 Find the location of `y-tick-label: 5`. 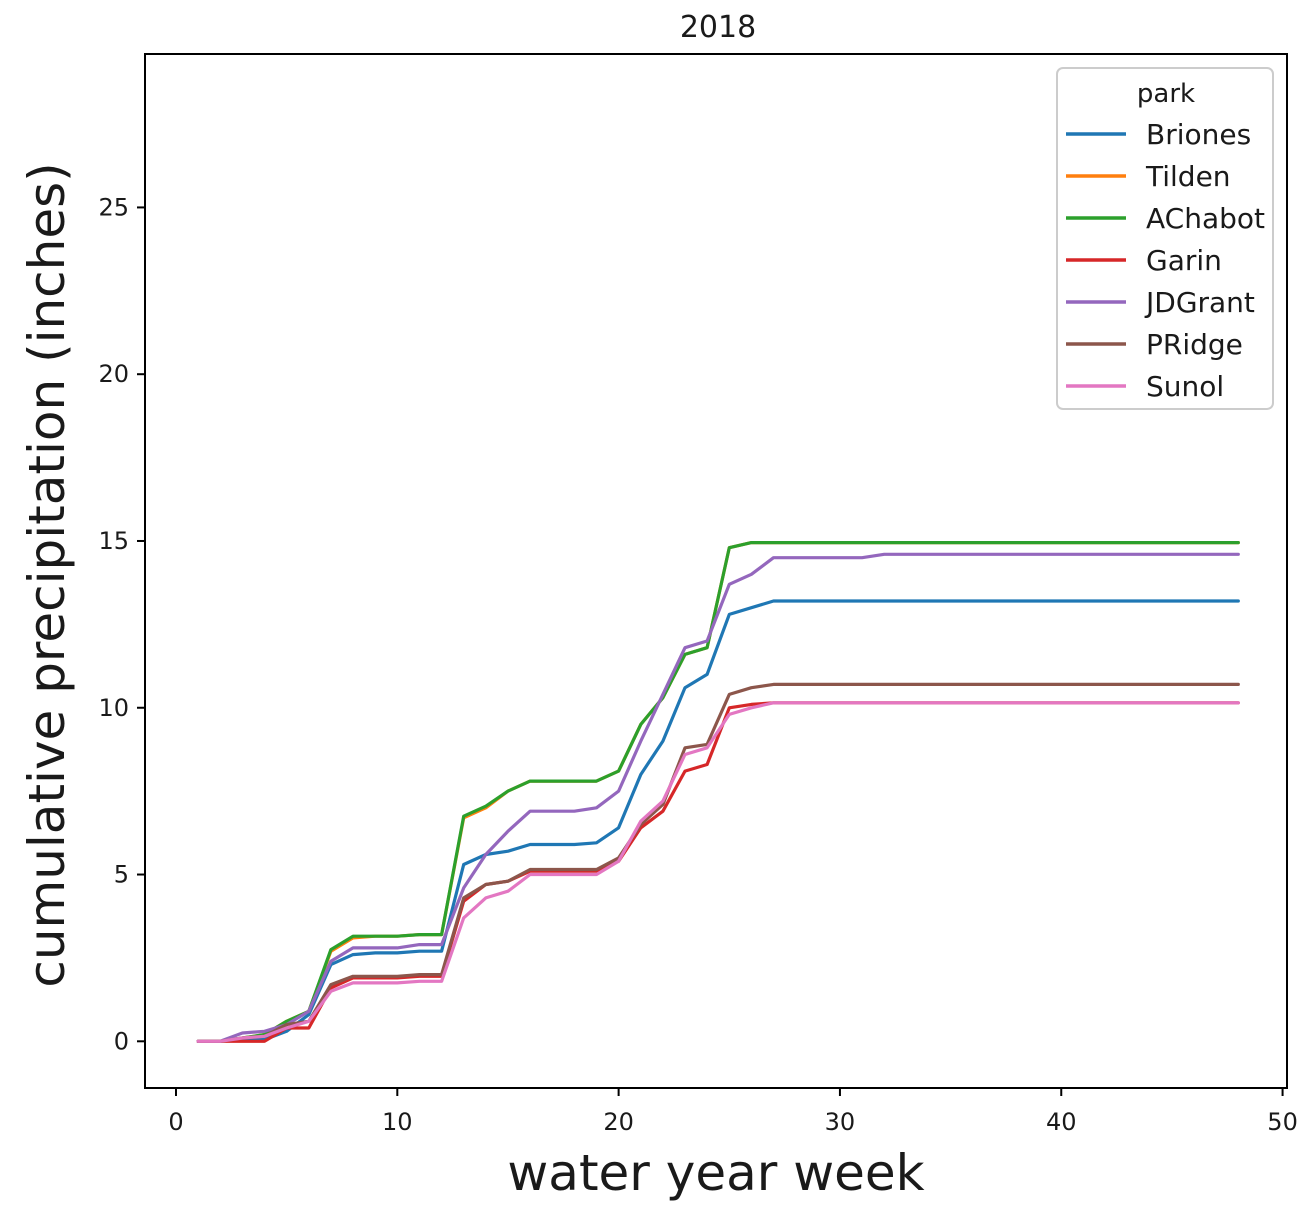

y-tick-label: 5 is located at coordinates (121, 875).